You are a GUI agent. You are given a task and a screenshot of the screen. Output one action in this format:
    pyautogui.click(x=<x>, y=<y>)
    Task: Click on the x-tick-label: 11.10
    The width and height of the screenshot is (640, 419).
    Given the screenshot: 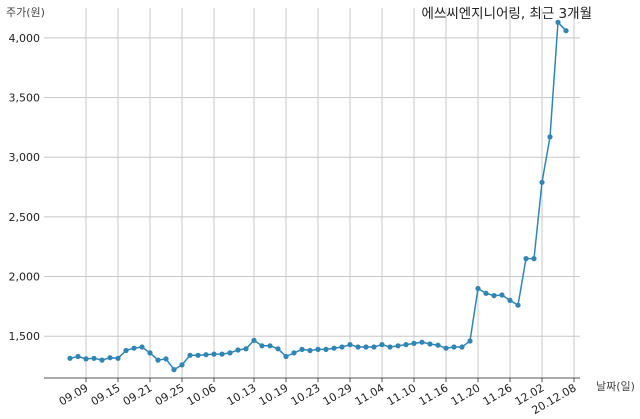 What is the action you would take?
    pyautogui.click(x=402, y=394)
    